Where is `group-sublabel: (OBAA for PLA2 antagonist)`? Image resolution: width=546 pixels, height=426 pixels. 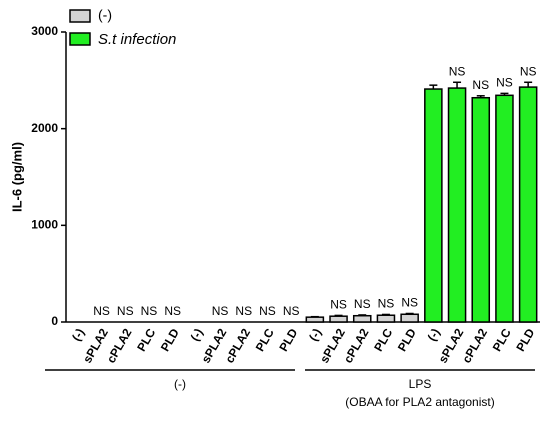
group-sublabel: (OBAA for PLA2 antagonist) is located at coordinates (419, 402).